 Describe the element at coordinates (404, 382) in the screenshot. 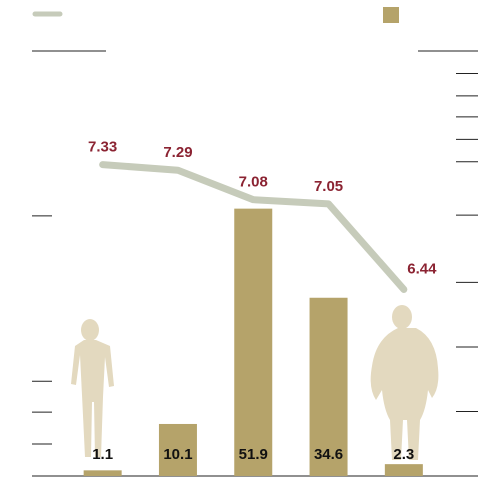

I see `person-heavy` at that location.